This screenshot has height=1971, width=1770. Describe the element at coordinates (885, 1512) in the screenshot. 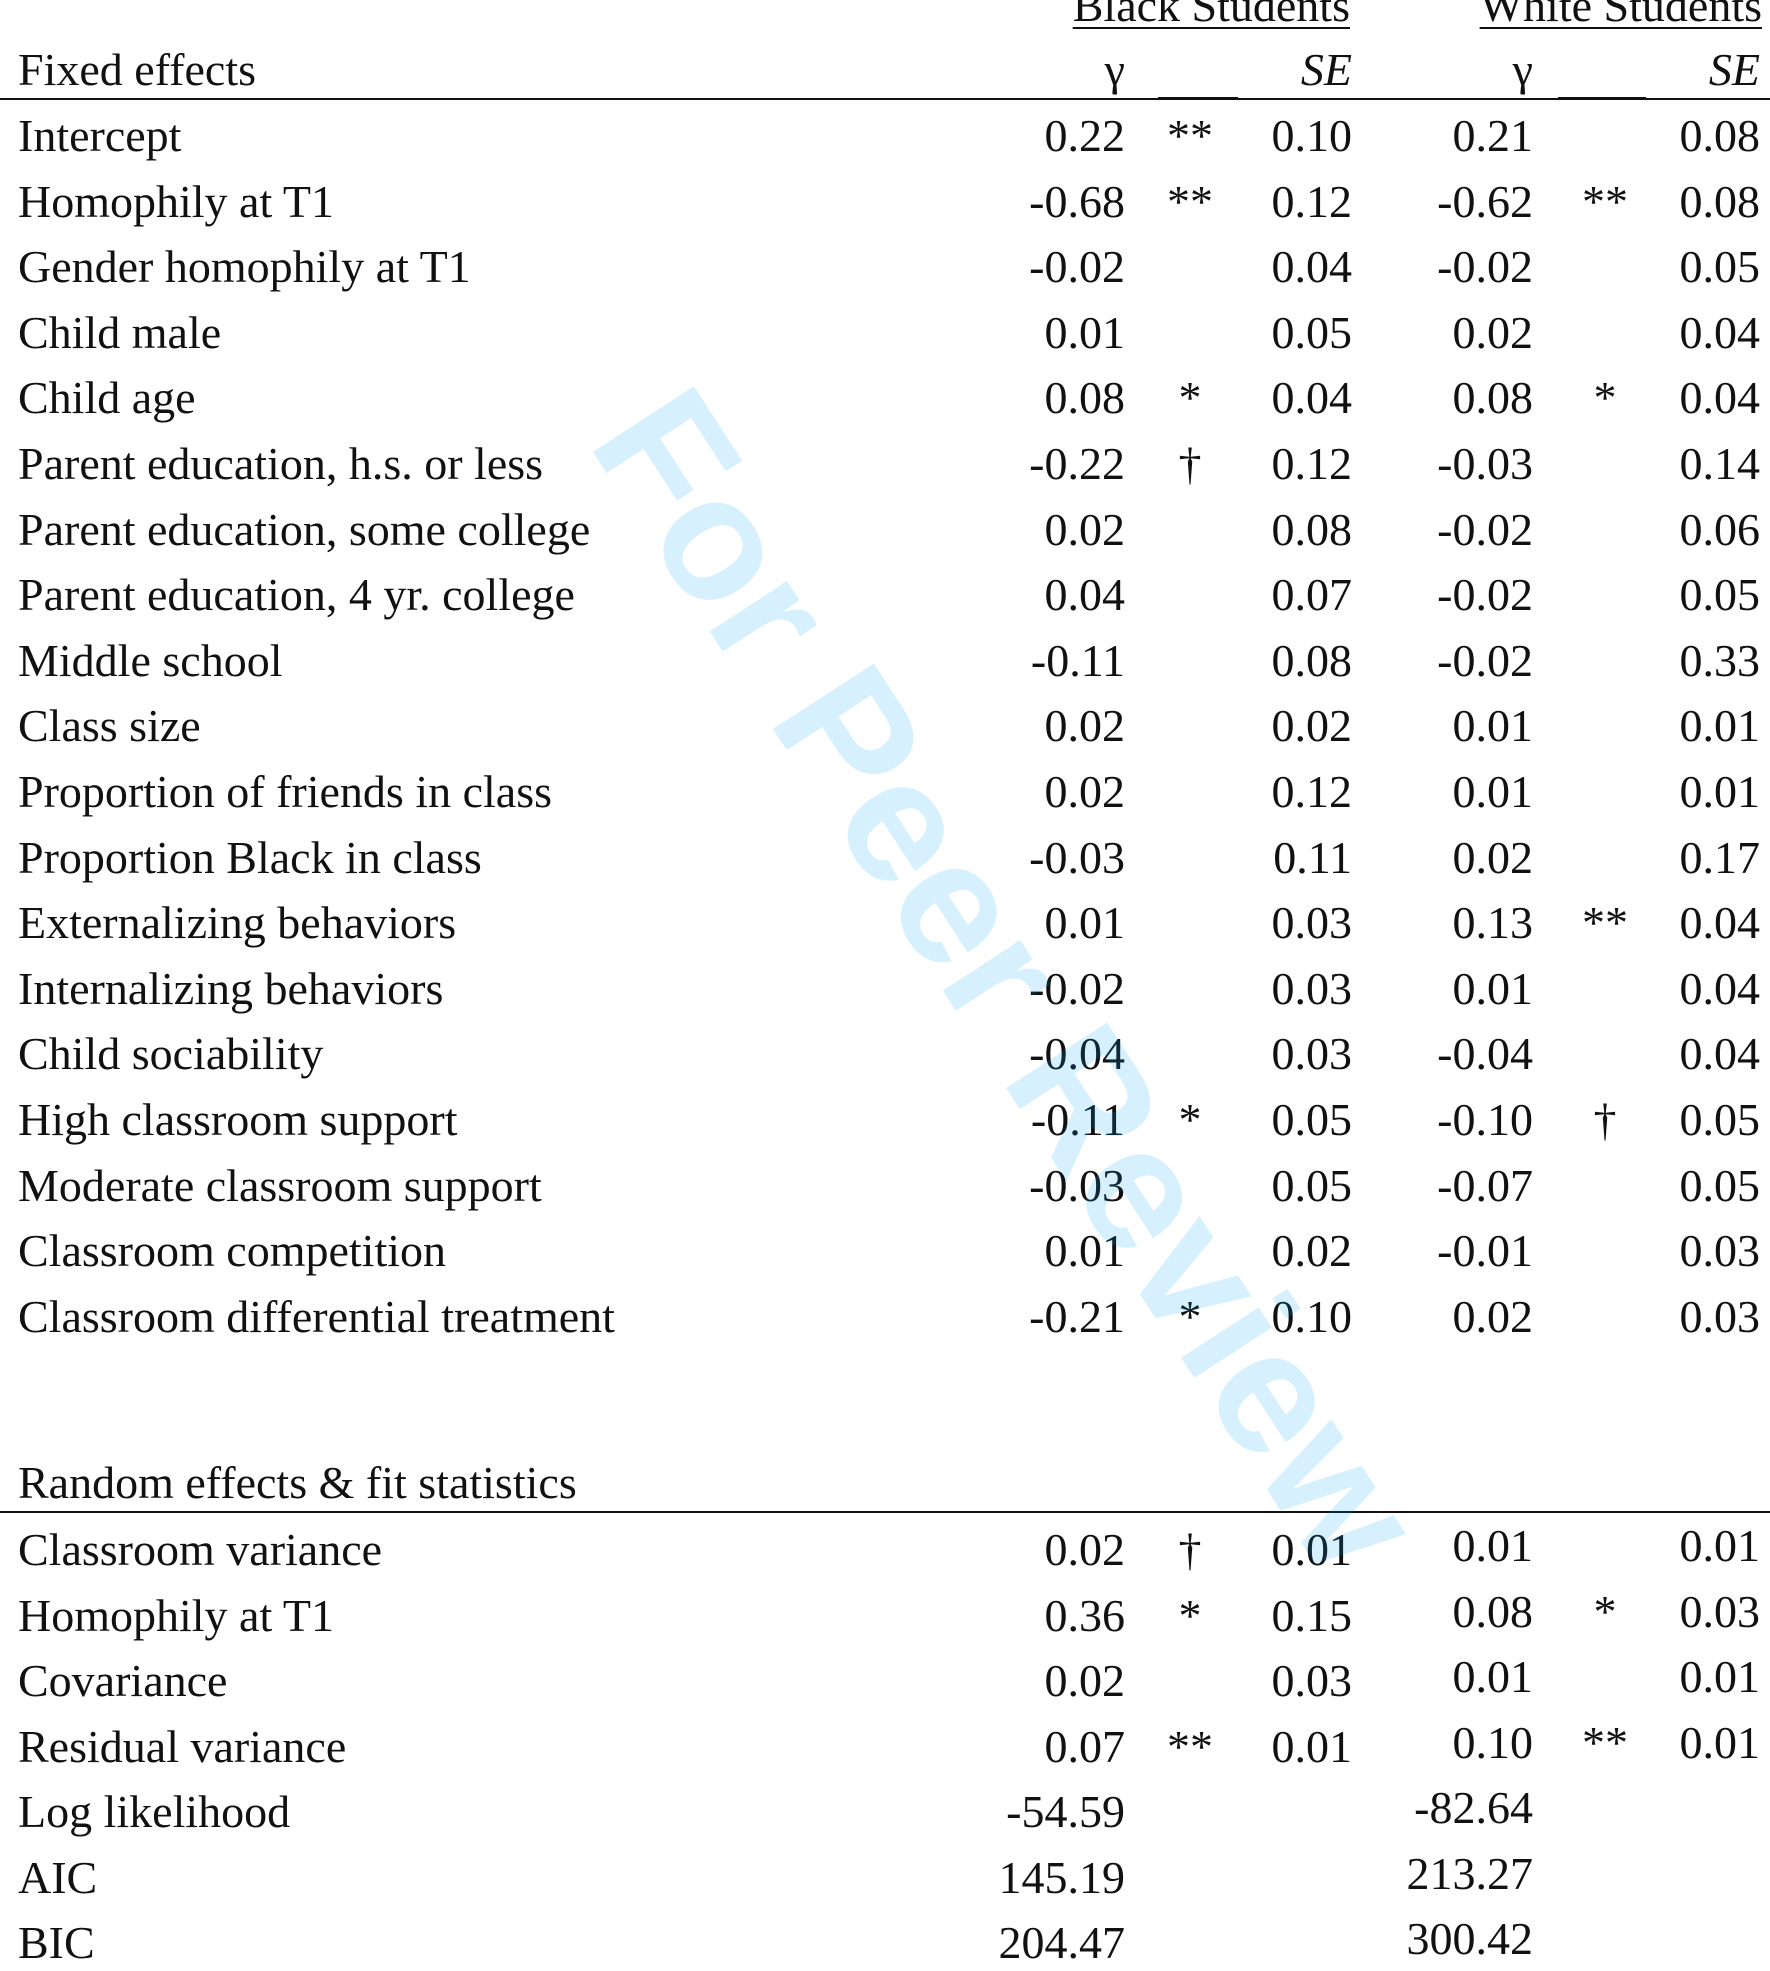

I see `random-section-rule` at that location.